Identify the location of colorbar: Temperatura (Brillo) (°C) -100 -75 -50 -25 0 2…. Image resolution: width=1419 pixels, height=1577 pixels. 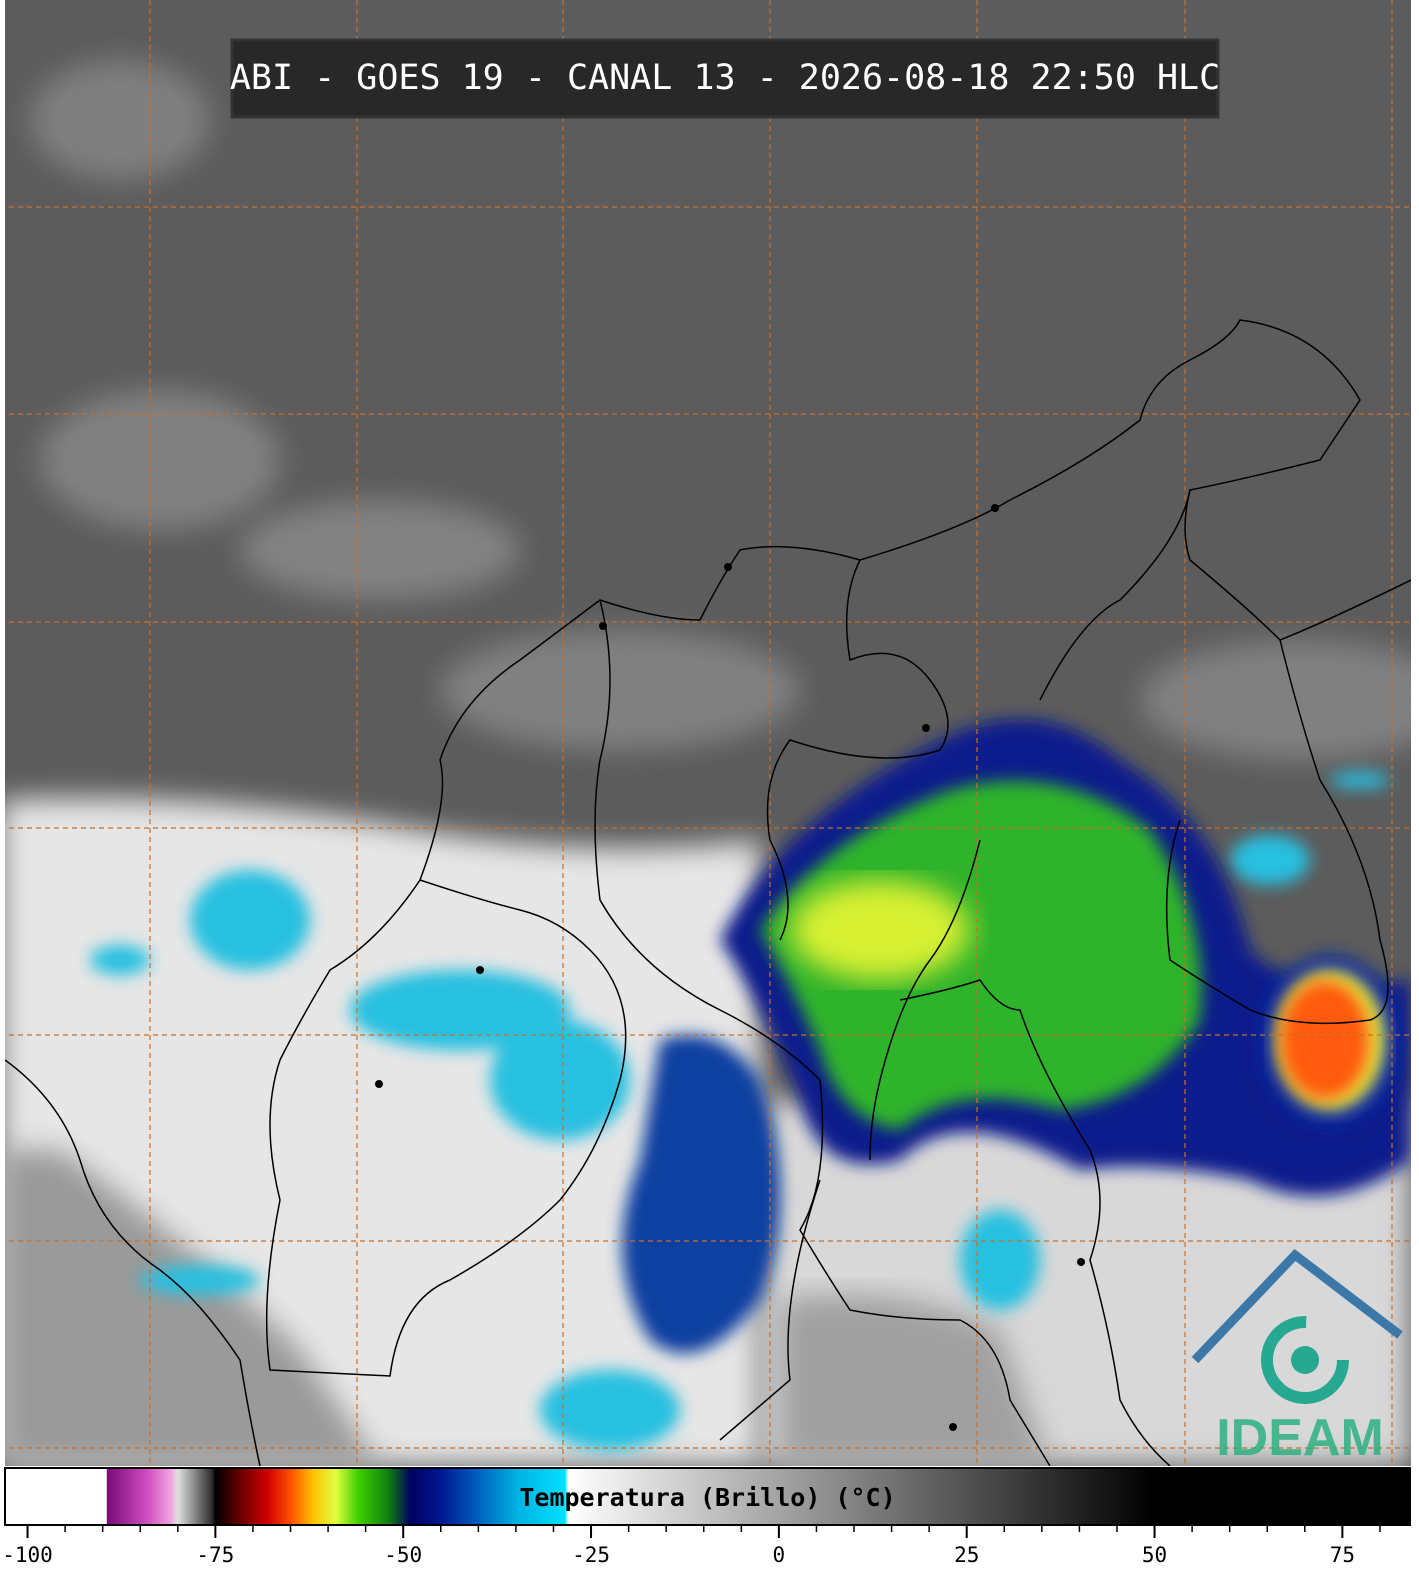
(706, 1517).